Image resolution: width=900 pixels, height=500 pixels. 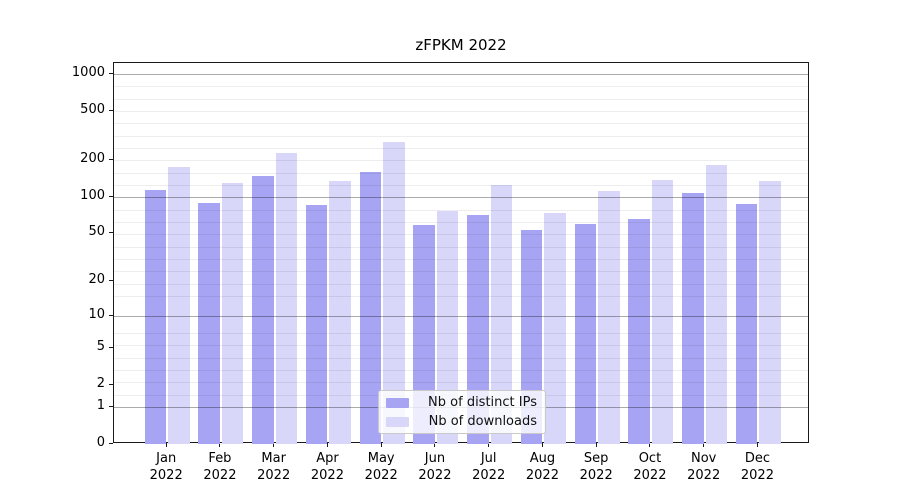 I want to click on bar-distinct-ips-jul, so click(x=478, y=329).